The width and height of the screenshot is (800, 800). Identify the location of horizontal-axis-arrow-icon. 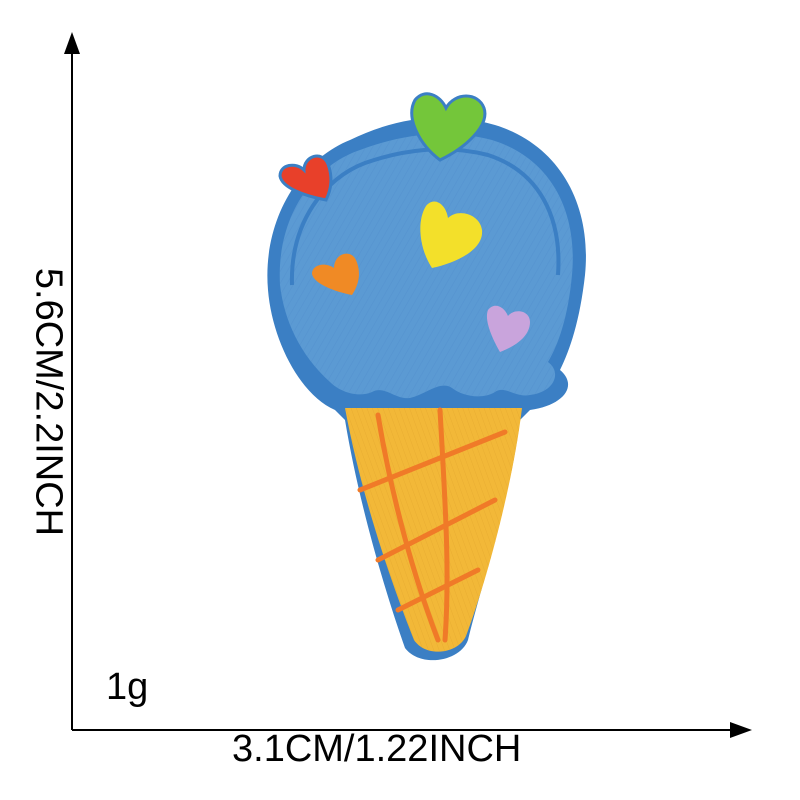
(741, 730).